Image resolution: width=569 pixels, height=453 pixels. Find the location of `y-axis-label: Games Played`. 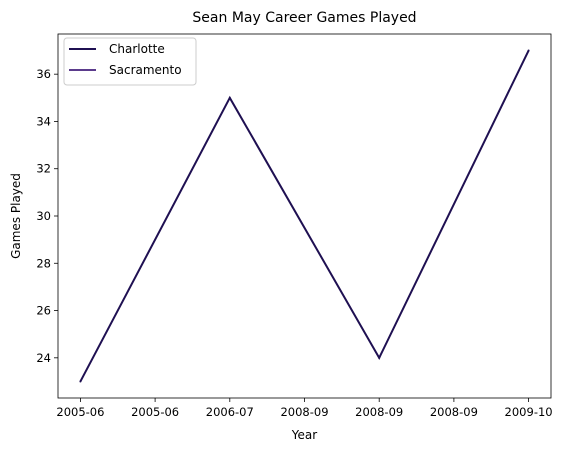

y-axis-label: Games Played is located at coordinates (16, 216).